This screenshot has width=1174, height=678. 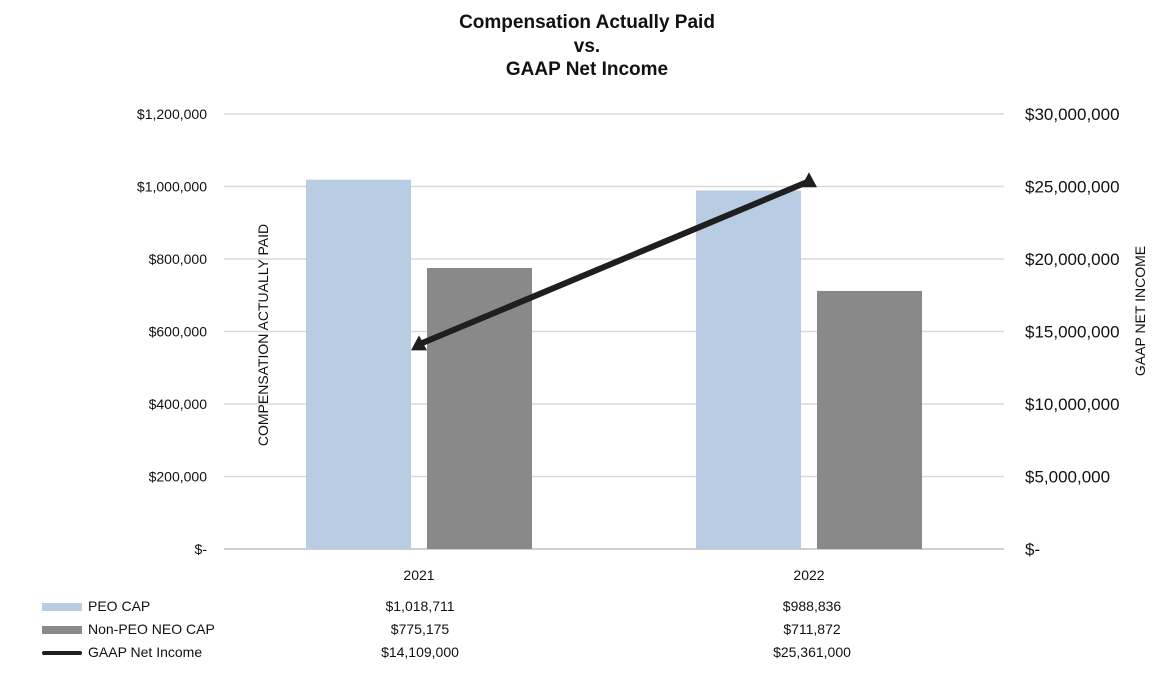 What do you see at coordinates (1072, 259) in the screenshot?
I see `y2-tick-label: $20,000,000` at bounding box center [1072, 259].